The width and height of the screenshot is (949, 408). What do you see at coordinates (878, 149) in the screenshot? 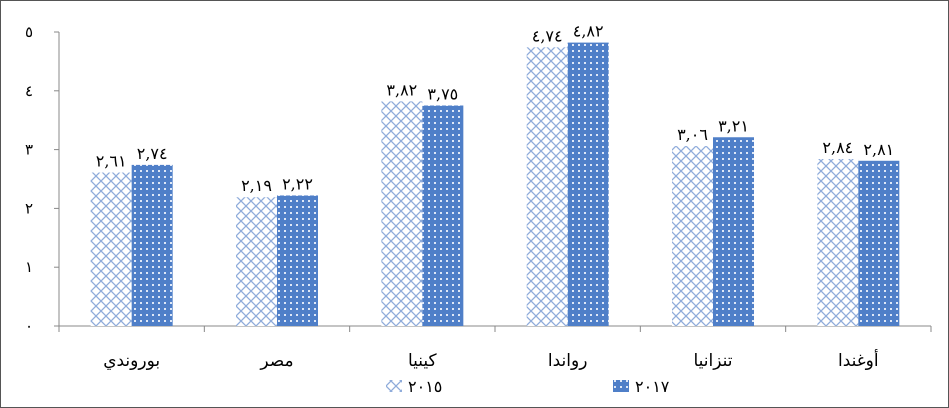
I see `data-label: ٢,٨١` at bounding box center [878, 149].